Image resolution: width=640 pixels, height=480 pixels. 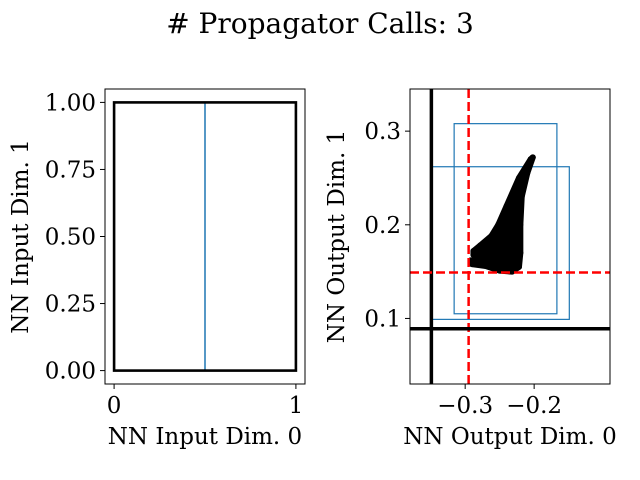 What do you see at coordinates (70, 170) in the screenshot?
I see `y-tick-label: 0.75` at bounding box center [70, 170].